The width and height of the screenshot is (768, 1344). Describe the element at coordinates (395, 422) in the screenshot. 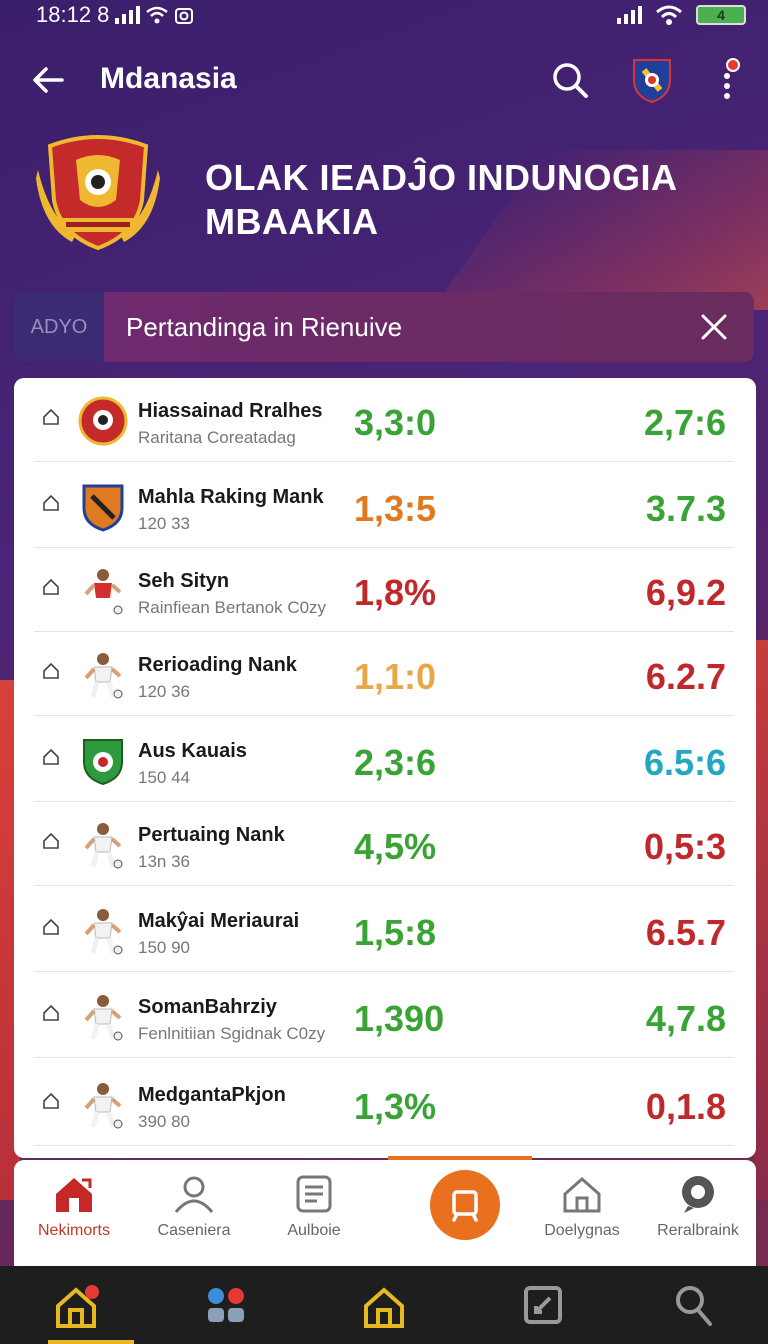

I see `row-value-primary: 3,3:0` at that location.